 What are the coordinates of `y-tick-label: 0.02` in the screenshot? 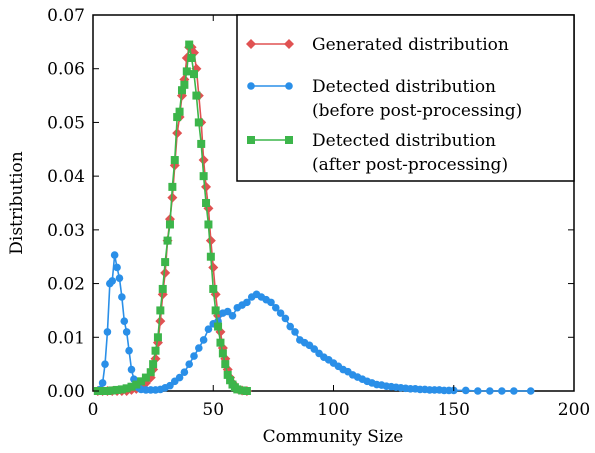 It's located at (66, 285).